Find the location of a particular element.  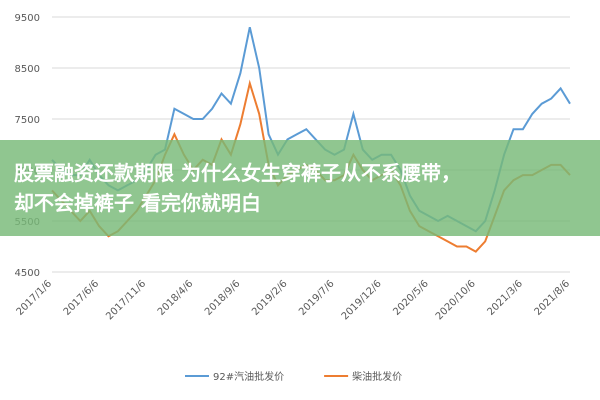

x-tick-label: 2021/8/6 is located at coordinates (553, 298).